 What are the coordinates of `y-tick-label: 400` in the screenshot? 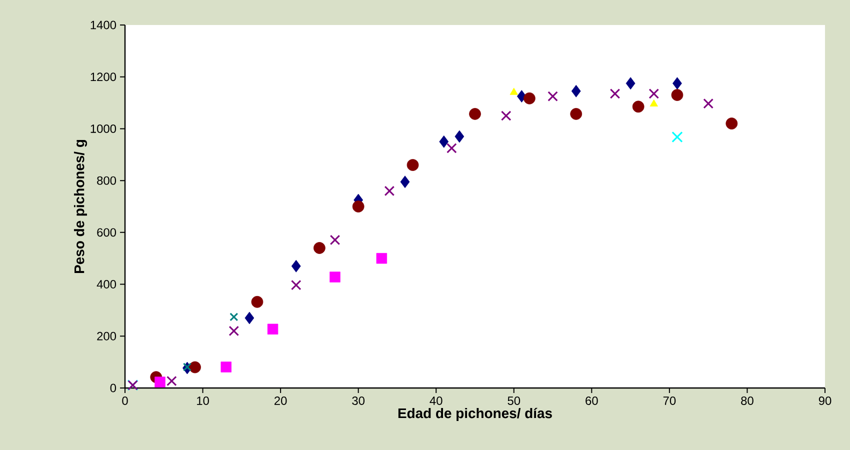 It's located at (106, 284).